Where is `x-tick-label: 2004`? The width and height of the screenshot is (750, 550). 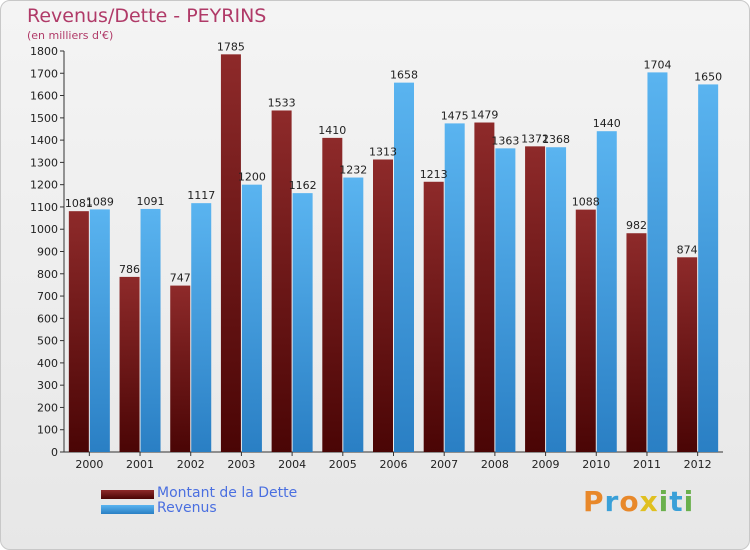 x-tick-label: 2004 is located at coordinates (292, 464).